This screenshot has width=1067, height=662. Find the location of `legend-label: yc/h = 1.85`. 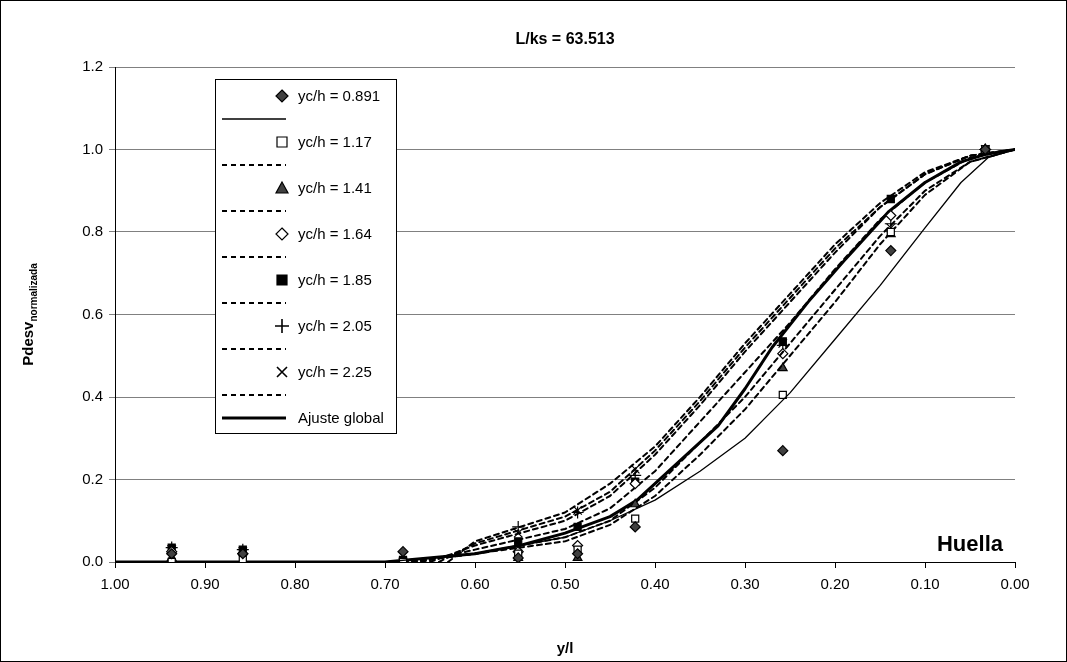

legend-label: yc/h = 1.85 is located at coordinates (335, 279).